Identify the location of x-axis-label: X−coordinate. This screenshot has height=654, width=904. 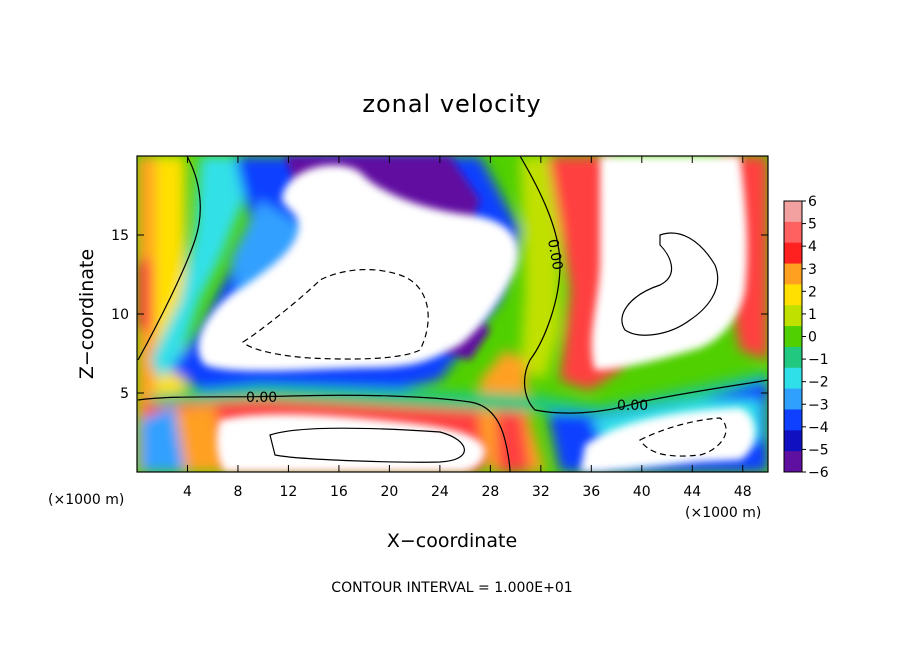
(452, 541).